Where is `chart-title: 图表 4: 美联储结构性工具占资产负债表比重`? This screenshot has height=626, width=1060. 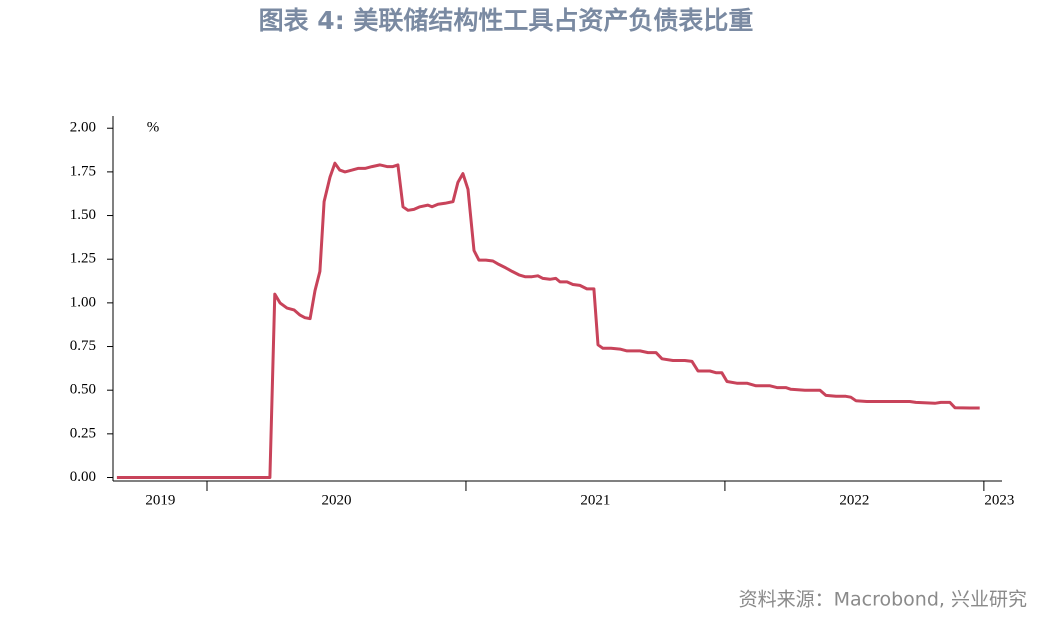 chart-title: 图表 4: 美联储结构性工具占资产负债表比重 is located at coordinates (506, 20).